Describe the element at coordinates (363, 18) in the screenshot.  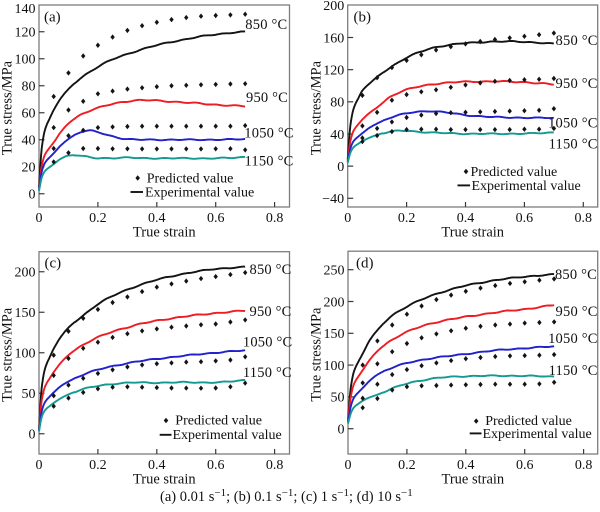
I see `svg-text: (b)` at that location.